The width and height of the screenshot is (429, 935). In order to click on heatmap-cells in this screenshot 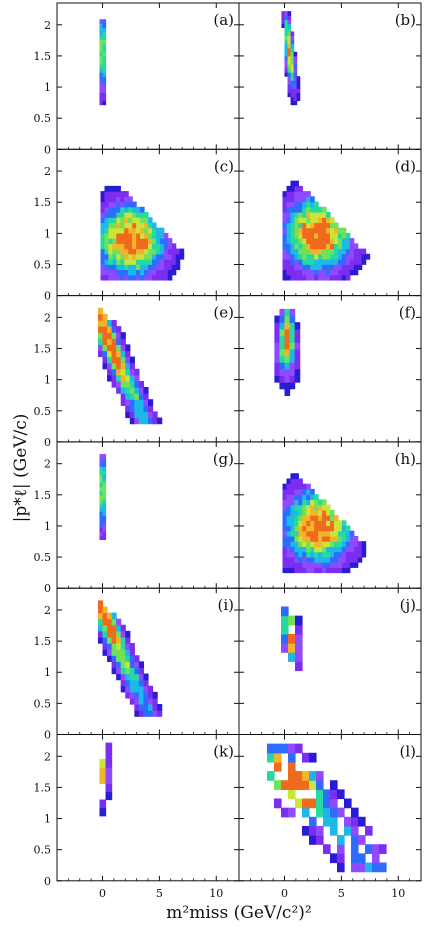, I will do `click(326, 230)`.